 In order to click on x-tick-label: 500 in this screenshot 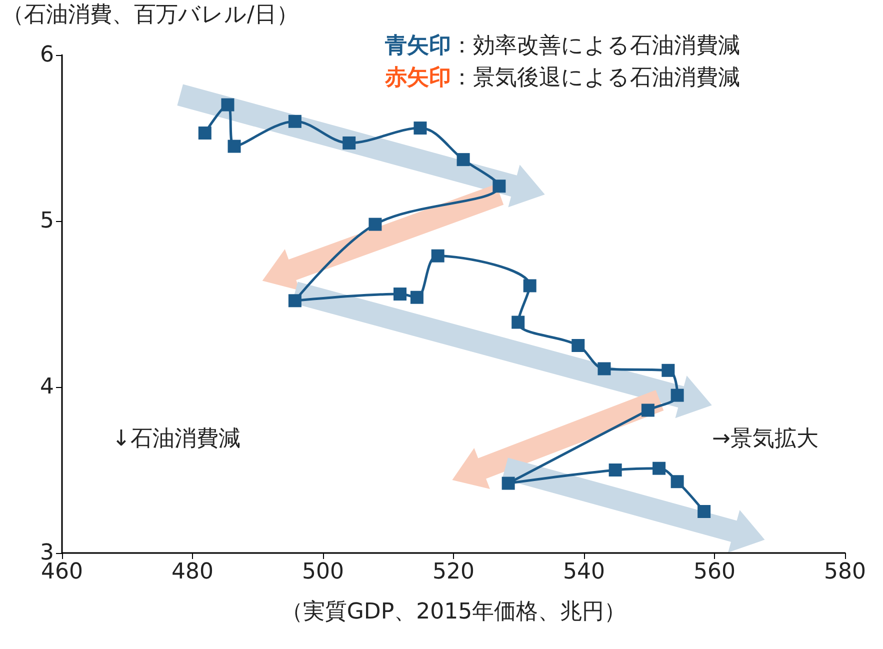, I will do `click(323, 572)`.